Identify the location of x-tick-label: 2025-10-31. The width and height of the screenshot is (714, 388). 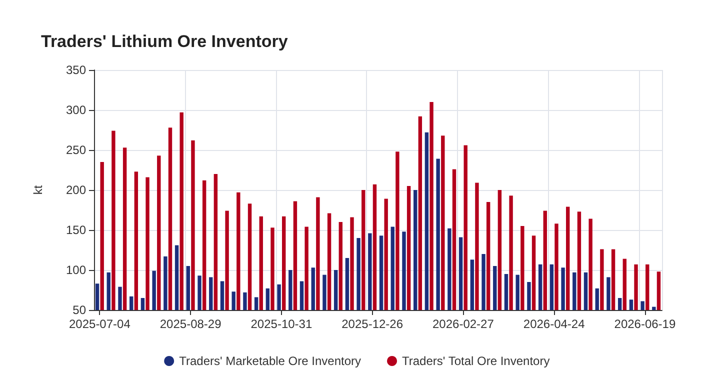
(281, 324).